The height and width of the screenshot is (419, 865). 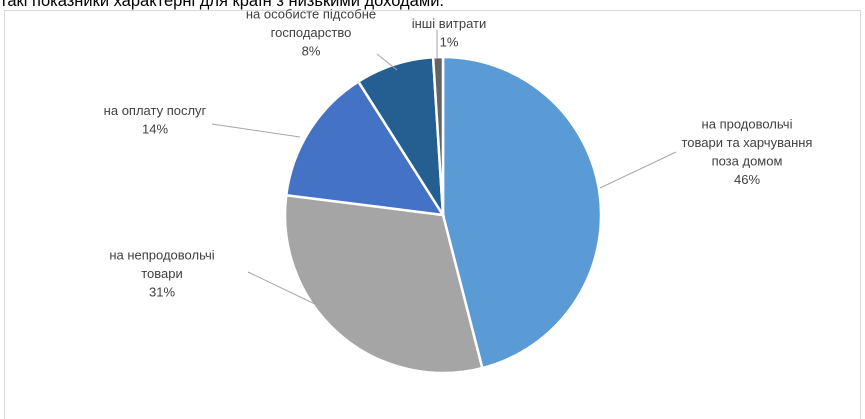 I want to click on slice-category-label: на особисте підсобне, so click(x=311, y=14).